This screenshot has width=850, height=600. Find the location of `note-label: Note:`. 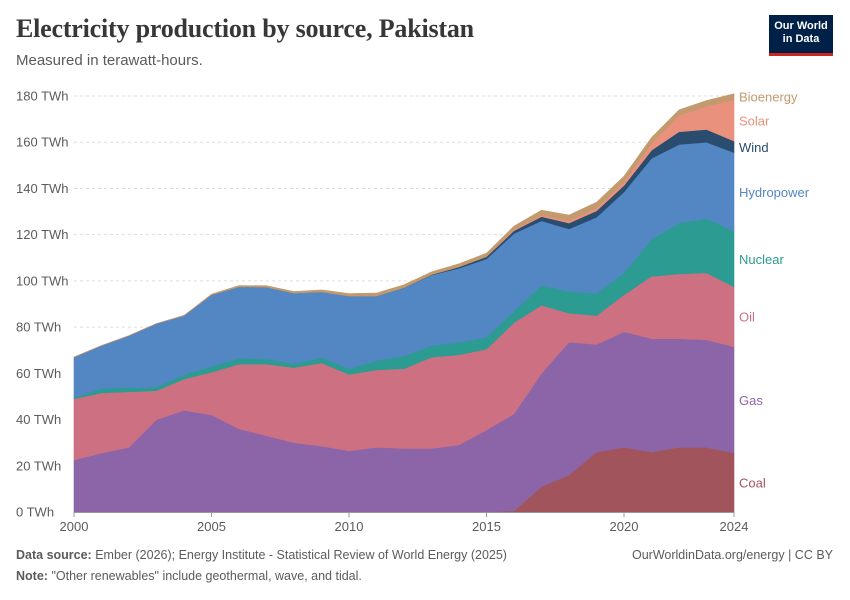

note-label: Note: is located at coordinates (32, 576).